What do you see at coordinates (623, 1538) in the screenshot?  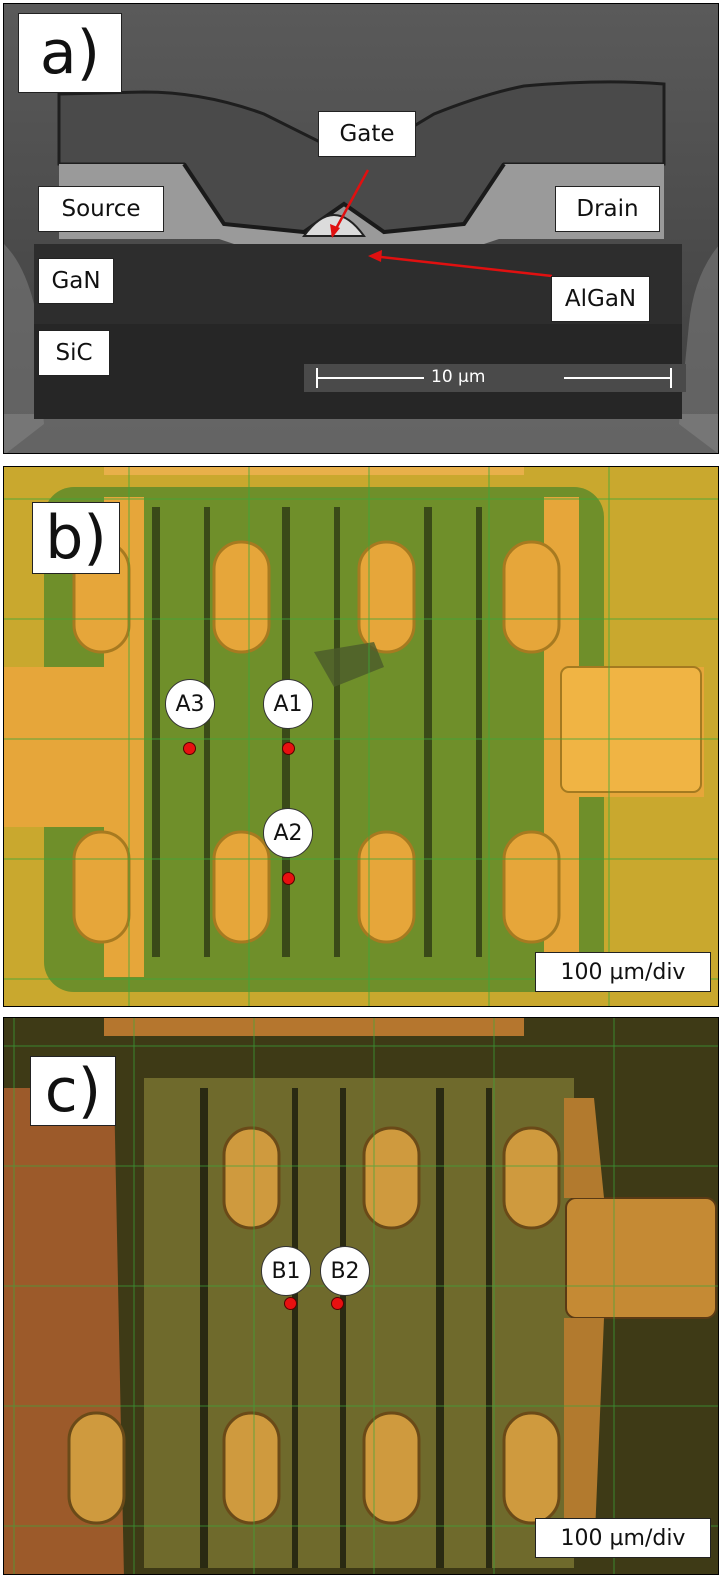 I see `scale-label-c: 100 µm/div` at bounding box center [623, 1538].